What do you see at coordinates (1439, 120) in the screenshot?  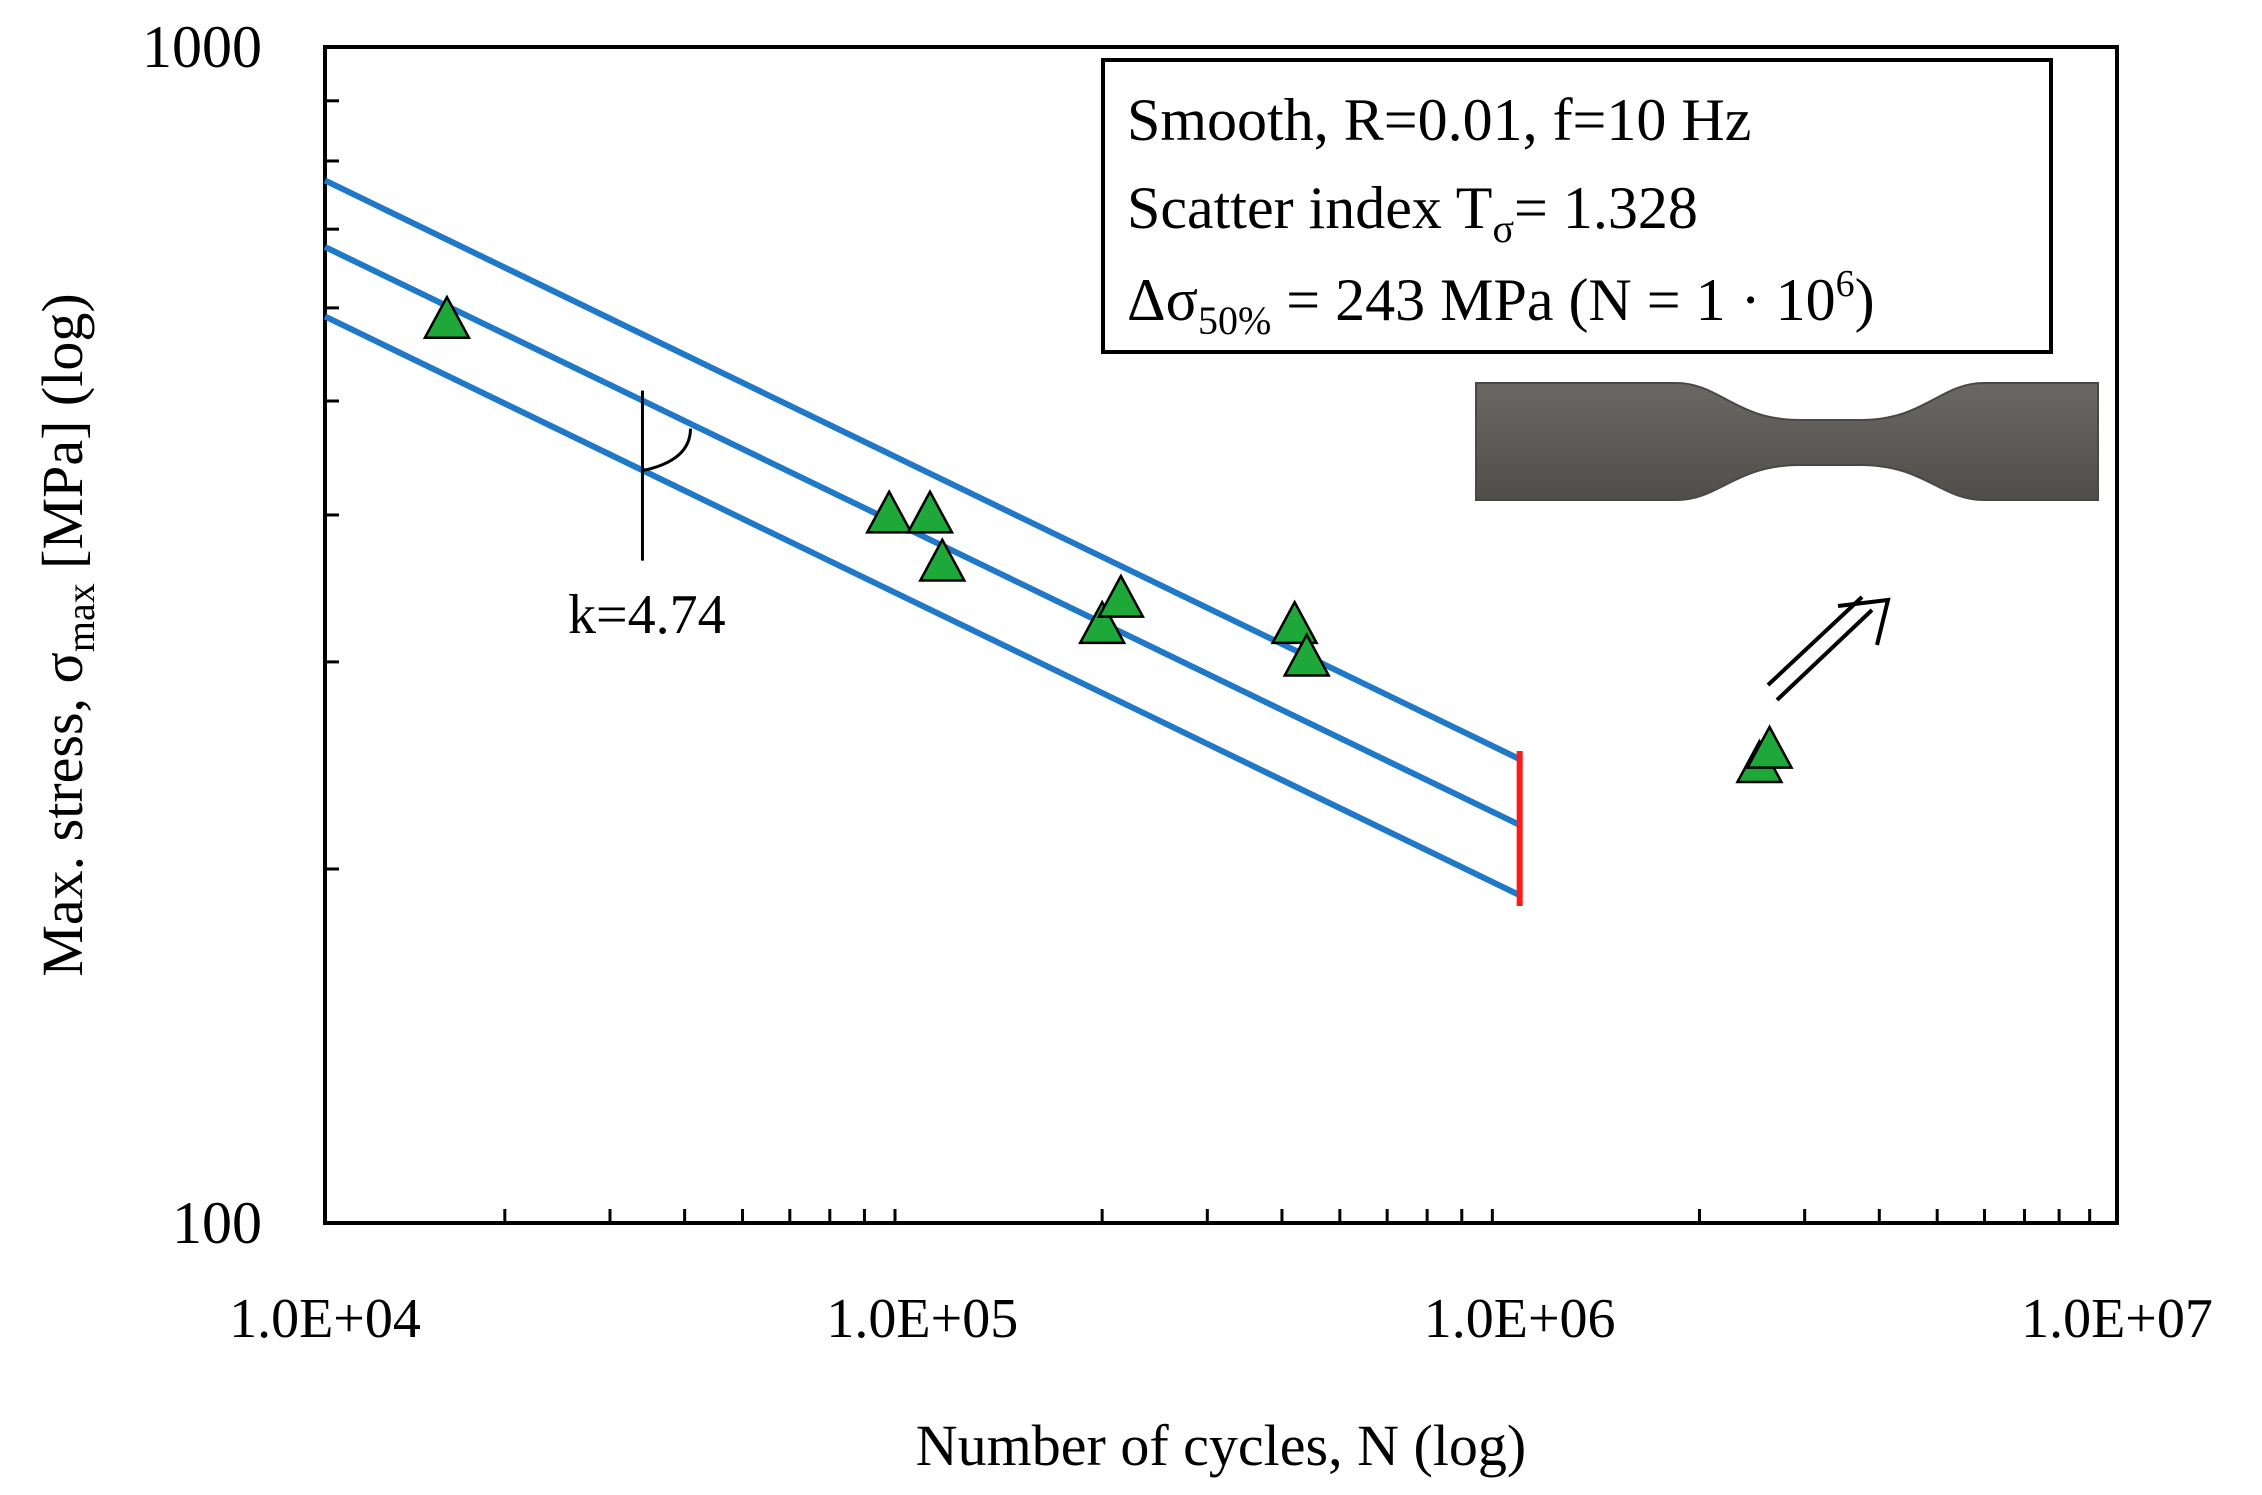 I see `info-line-test-conditions: Smooth, R=0.01, f=10 Hz` at bounding box center [1439, 120].